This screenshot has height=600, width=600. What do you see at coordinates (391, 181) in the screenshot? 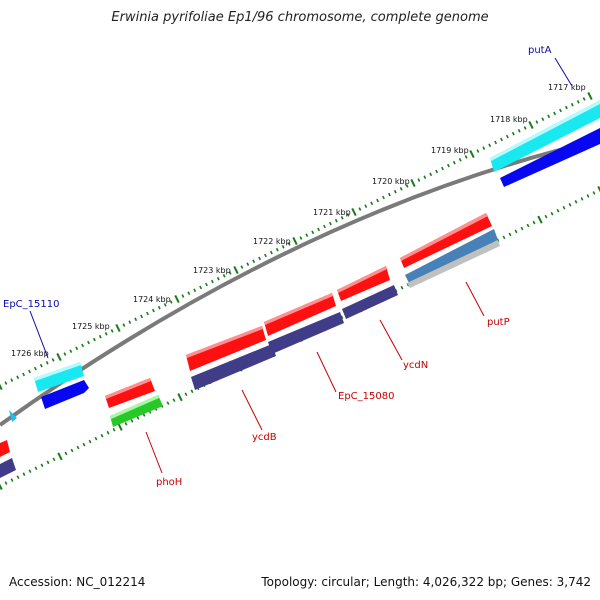
I see `kbp-label: 1720 kbp` at bounding box center [391, 181].